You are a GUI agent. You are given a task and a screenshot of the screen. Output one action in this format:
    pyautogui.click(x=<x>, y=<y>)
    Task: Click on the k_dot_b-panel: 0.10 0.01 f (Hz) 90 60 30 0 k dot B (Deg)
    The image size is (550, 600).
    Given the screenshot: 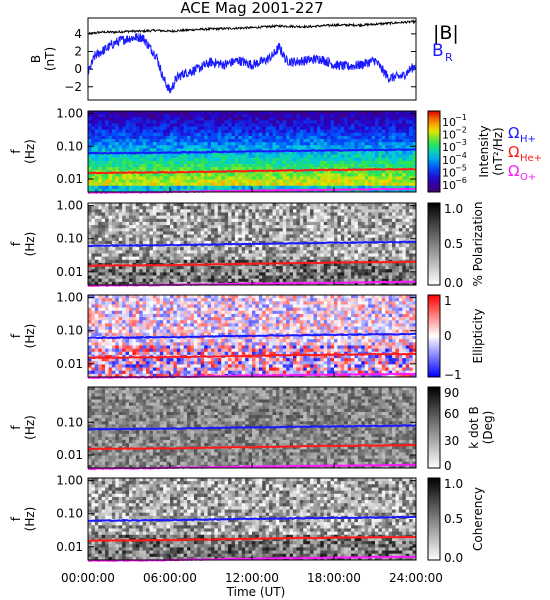 What is the action you would take?
    pyautogui.click(x=252, y=429)
    